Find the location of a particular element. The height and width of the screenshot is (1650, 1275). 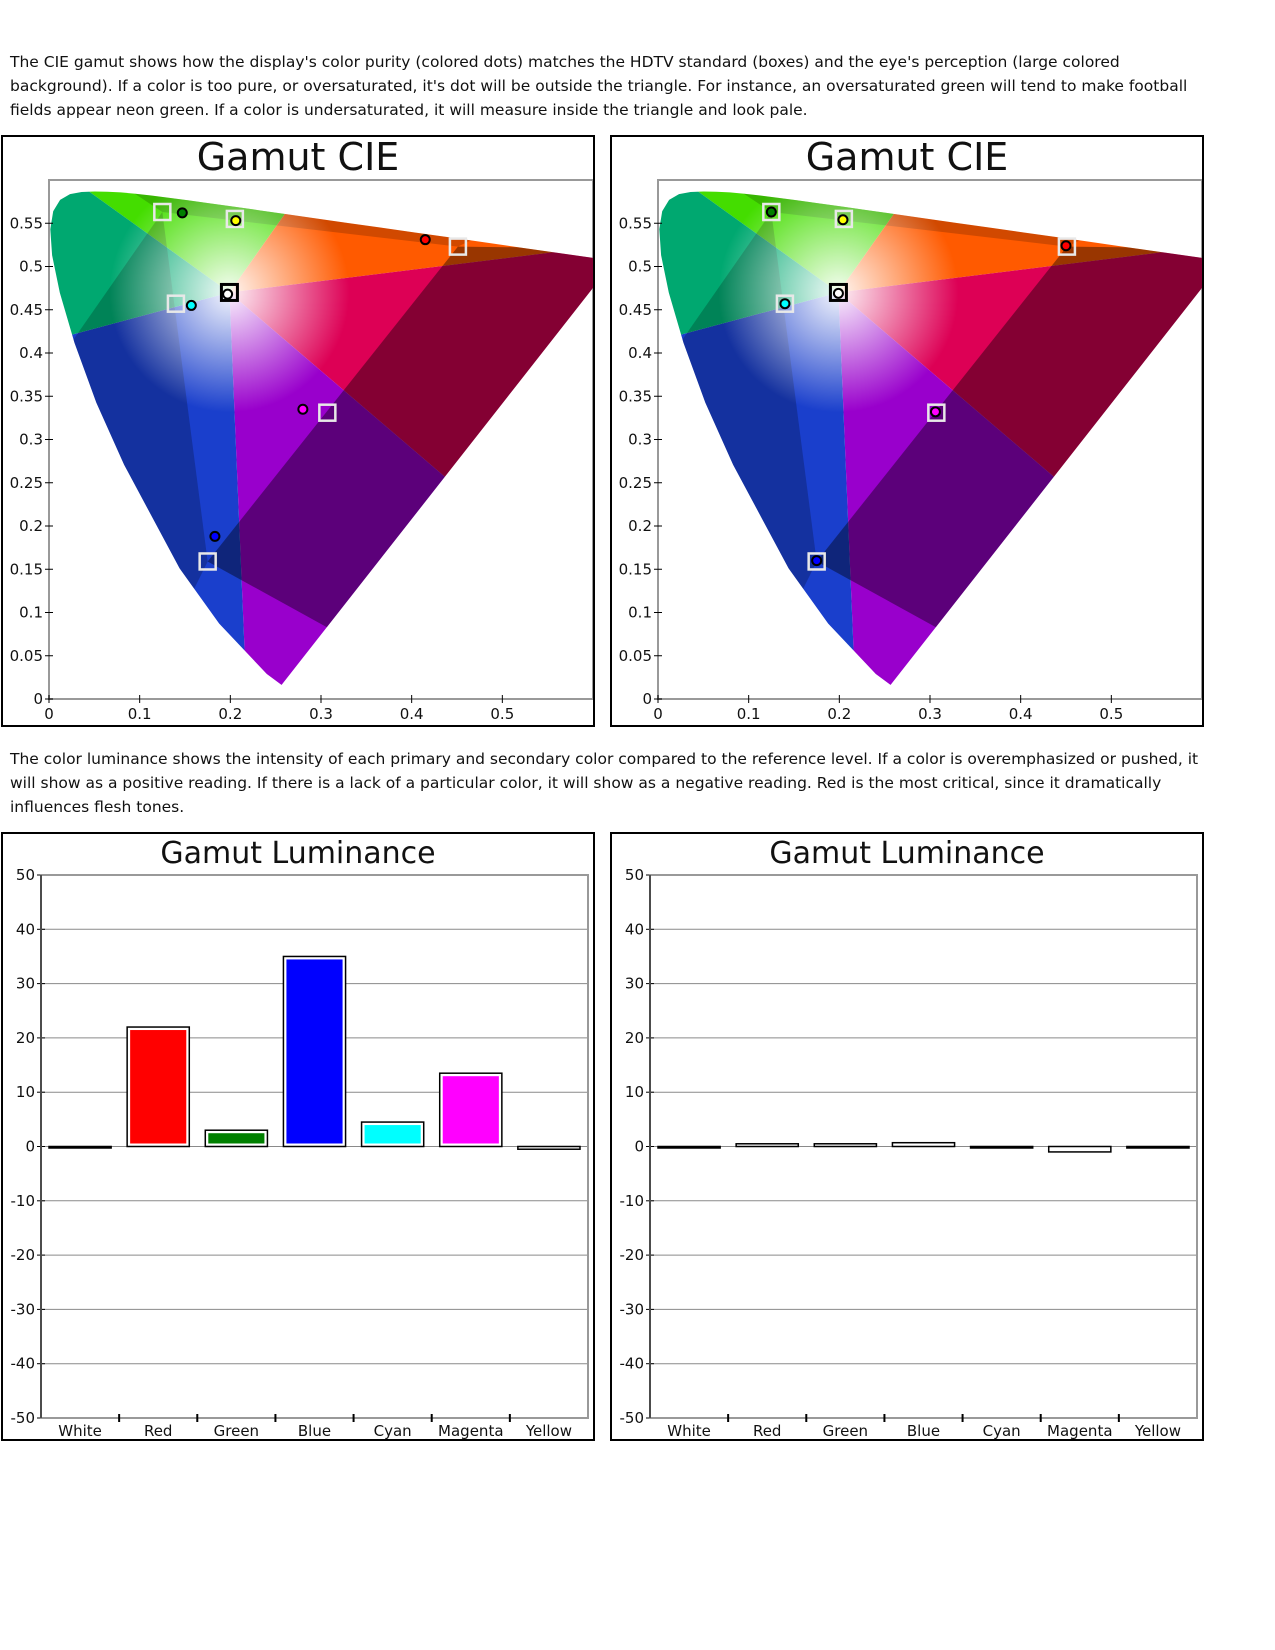

bar-cyan is located at coordinates (392, 1134).